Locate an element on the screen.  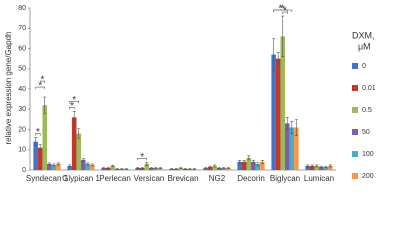
legend-label: 50 is located at coordinates (366, 132).